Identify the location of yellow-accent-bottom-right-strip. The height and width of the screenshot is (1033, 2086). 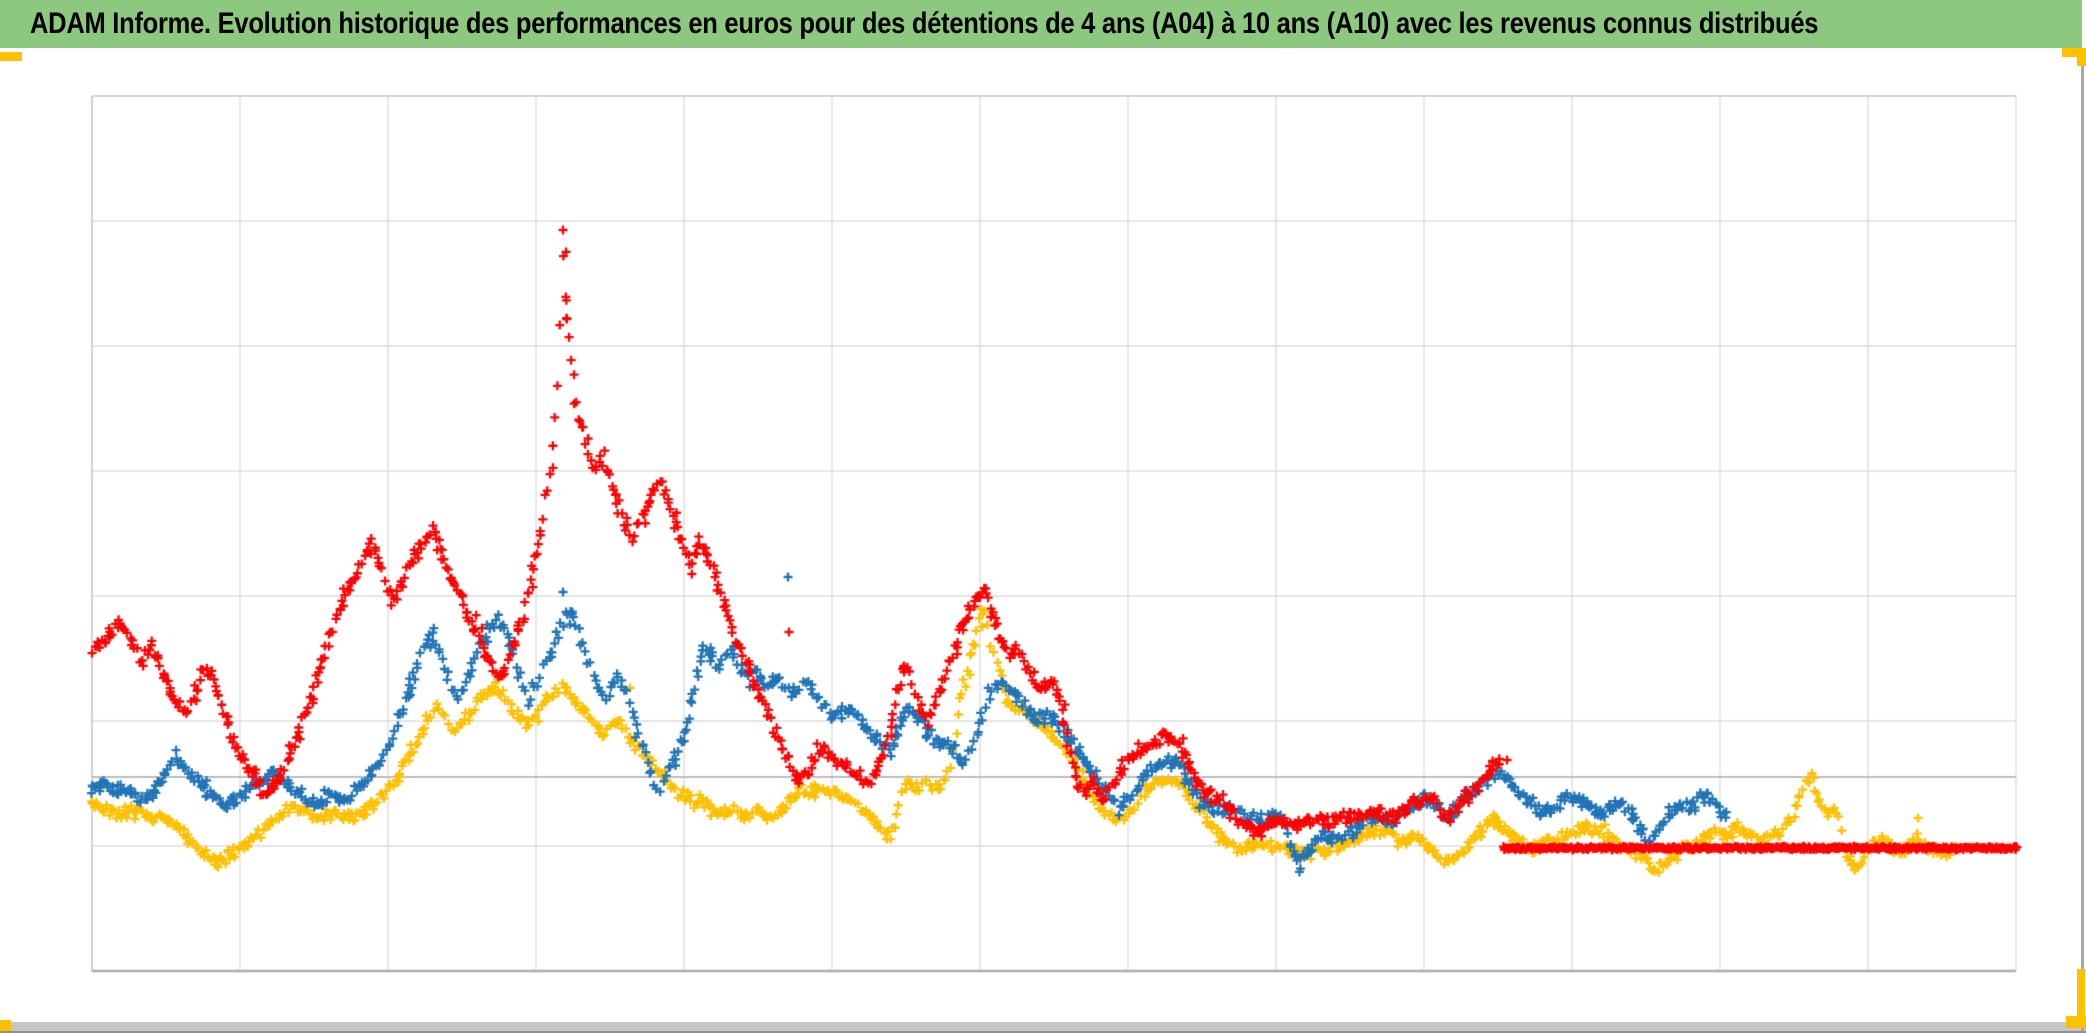
(2081, 997).